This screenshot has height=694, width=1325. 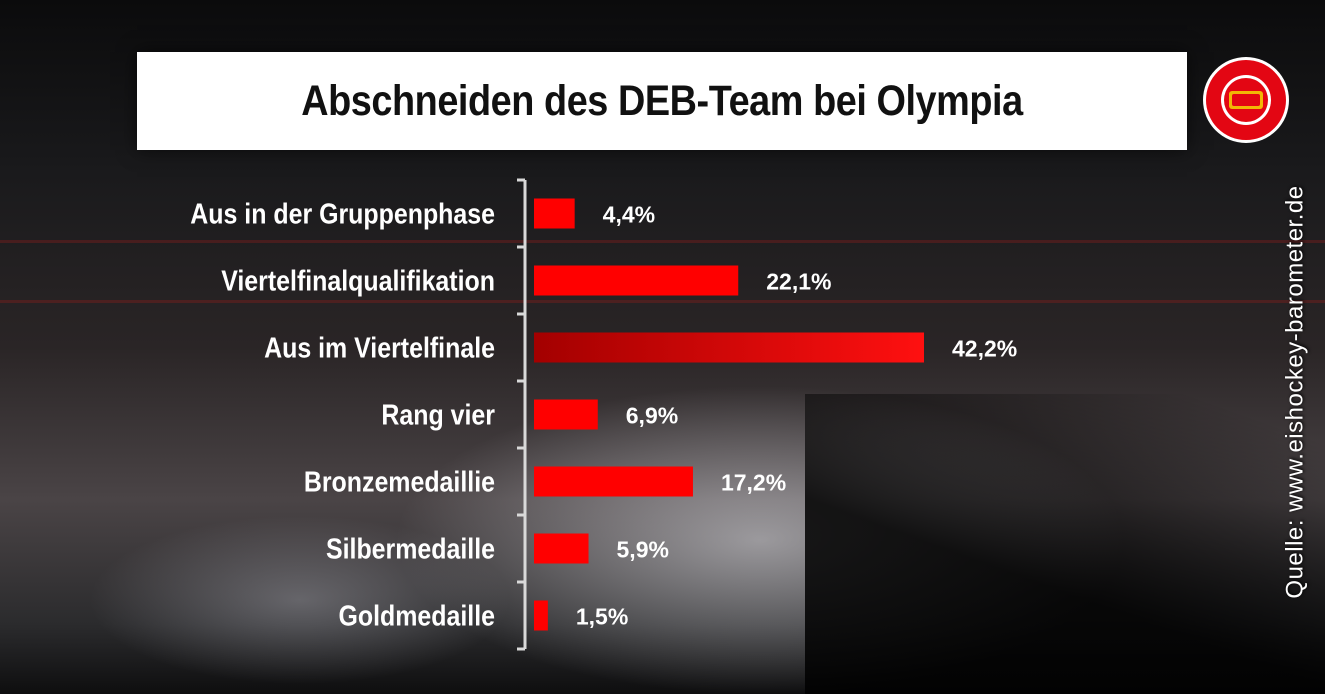 What do you see at coordinates (652, 416) in the screenshot?
I see `value-label: 6,9%` at bounding box center [652, 416].